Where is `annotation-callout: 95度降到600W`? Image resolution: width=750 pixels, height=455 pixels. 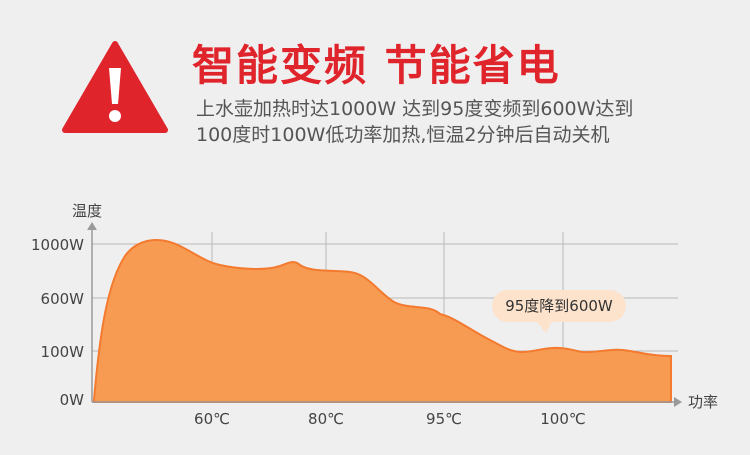 annotation-callout: 95度降到600W is located at coordinates (559, 311).